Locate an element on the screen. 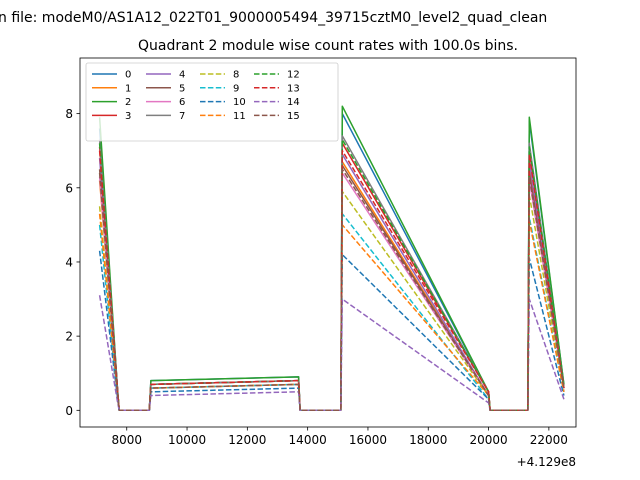 This screenshot has width=640, height=480. x-tick-label: 22000 is located at coordinates (549, 440).